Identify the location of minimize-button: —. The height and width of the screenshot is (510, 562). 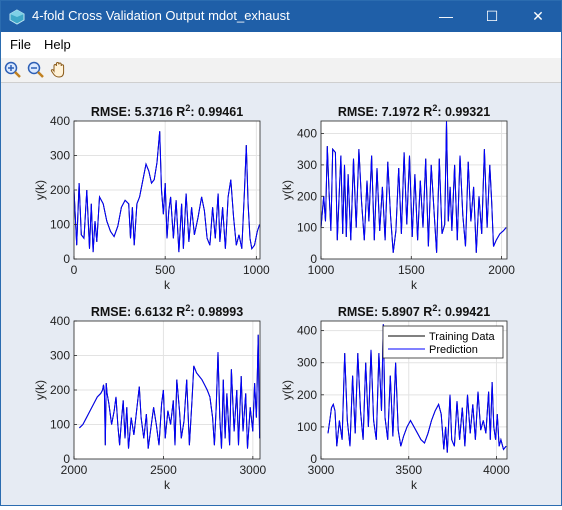
(446, 16).